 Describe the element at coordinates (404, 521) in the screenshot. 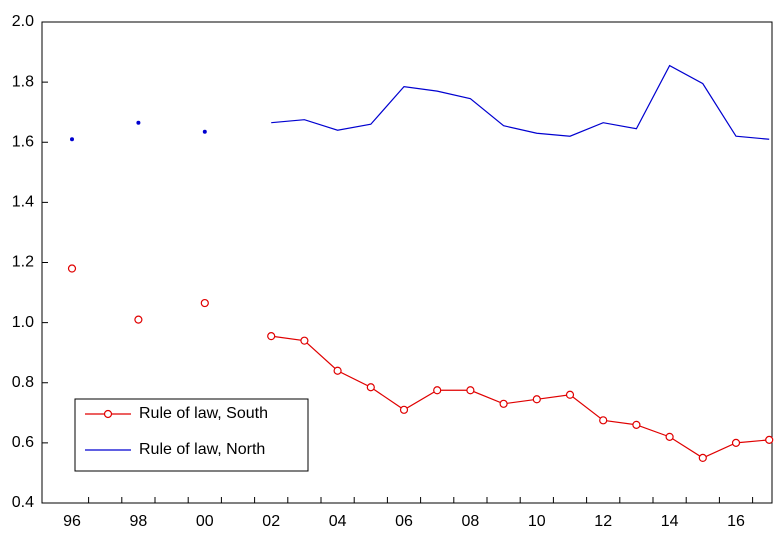

I see `x-tick-label: 06` at that location.